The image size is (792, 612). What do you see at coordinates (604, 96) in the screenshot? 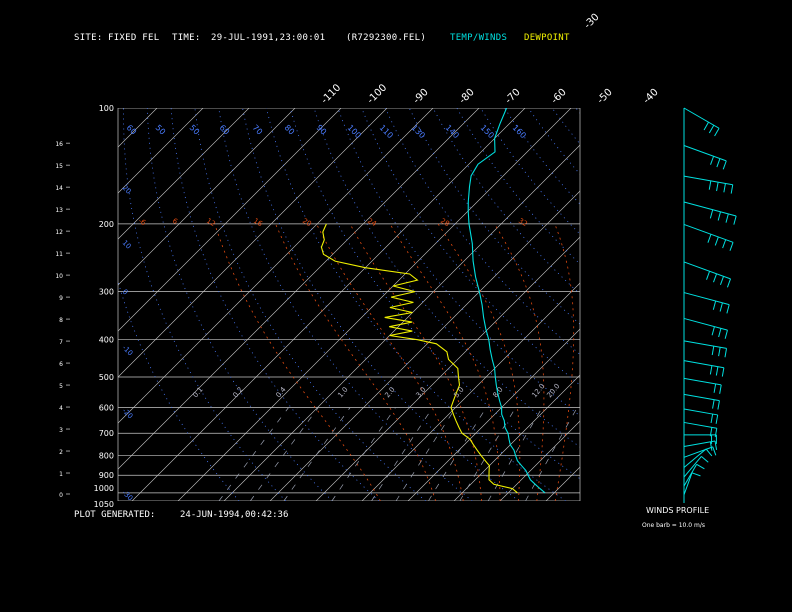
I see `isotherm-label-top: -50` at bounding box center [604, 96].